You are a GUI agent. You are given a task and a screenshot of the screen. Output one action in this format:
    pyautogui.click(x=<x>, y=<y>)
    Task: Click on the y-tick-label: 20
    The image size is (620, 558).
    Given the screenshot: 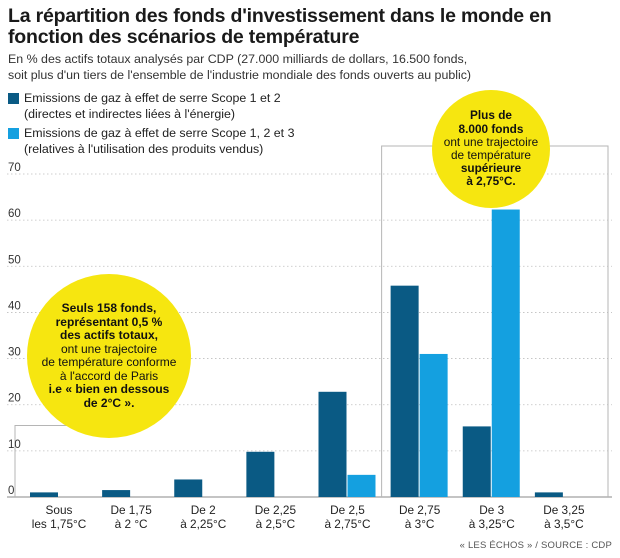 What is the action you would take?
    pyautogui.click(x=14, y=399)
    